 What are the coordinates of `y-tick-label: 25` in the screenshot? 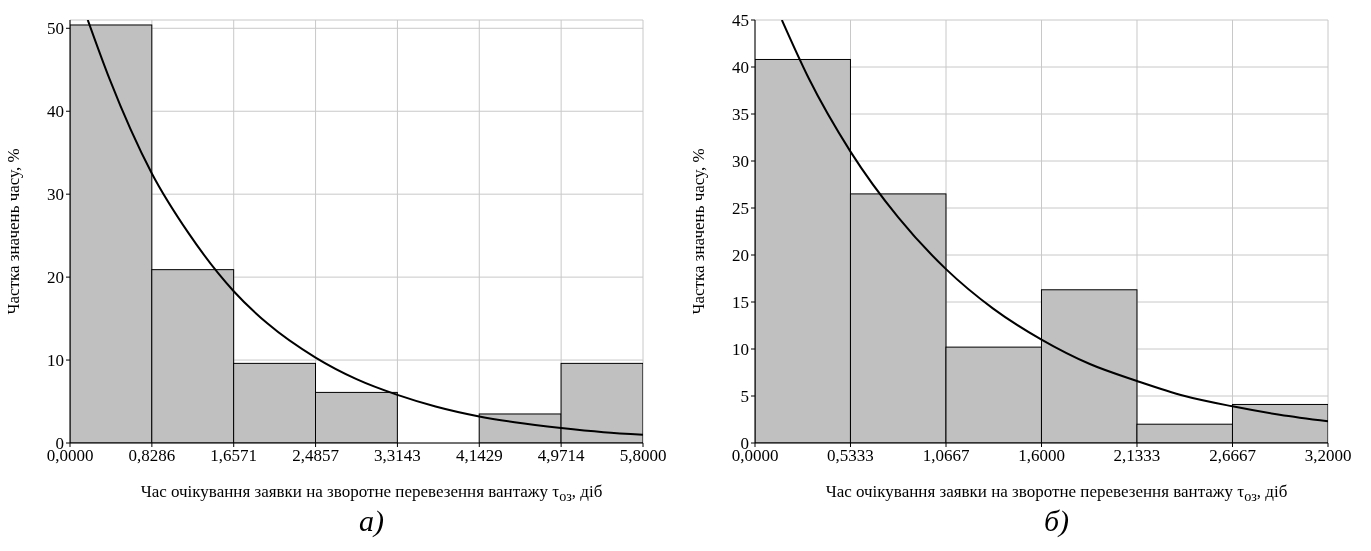 It's located at (740, 209).